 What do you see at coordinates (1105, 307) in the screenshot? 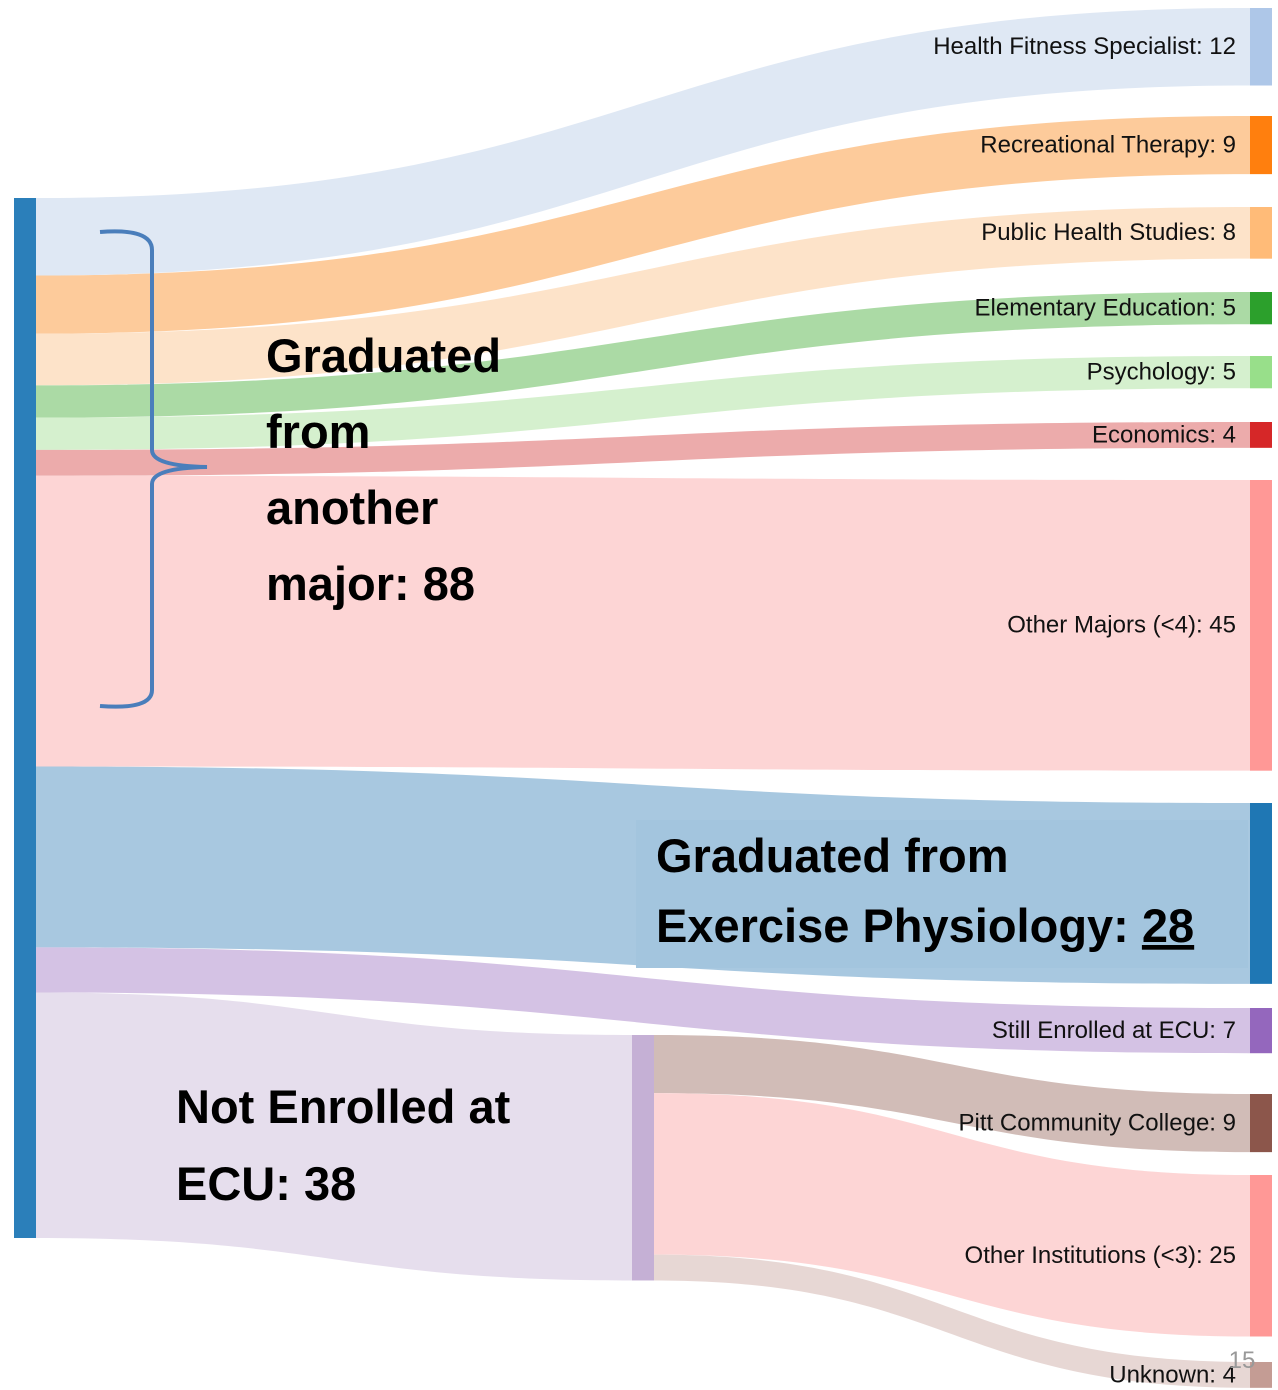
I see `node-label: Elementary Education: 5` at bounding box center [1105, 307].